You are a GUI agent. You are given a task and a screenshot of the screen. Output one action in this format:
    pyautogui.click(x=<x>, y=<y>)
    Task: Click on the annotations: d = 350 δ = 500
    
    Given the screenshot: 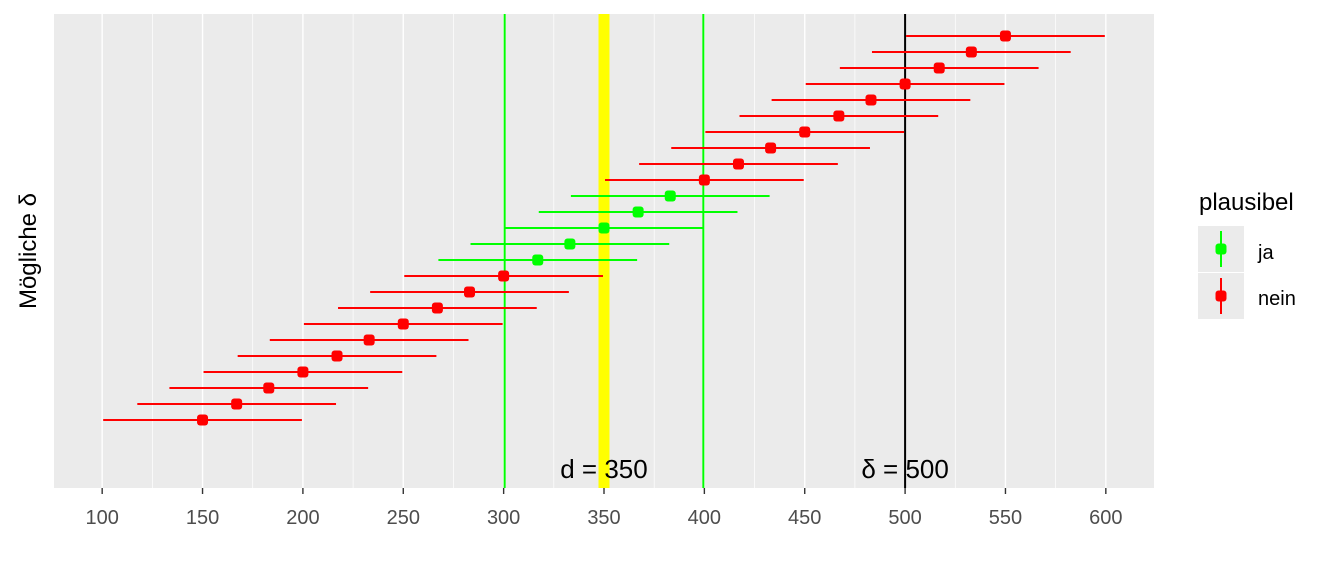 What is the action you would take?
    pyautogui.click(x=754, y=469)
    